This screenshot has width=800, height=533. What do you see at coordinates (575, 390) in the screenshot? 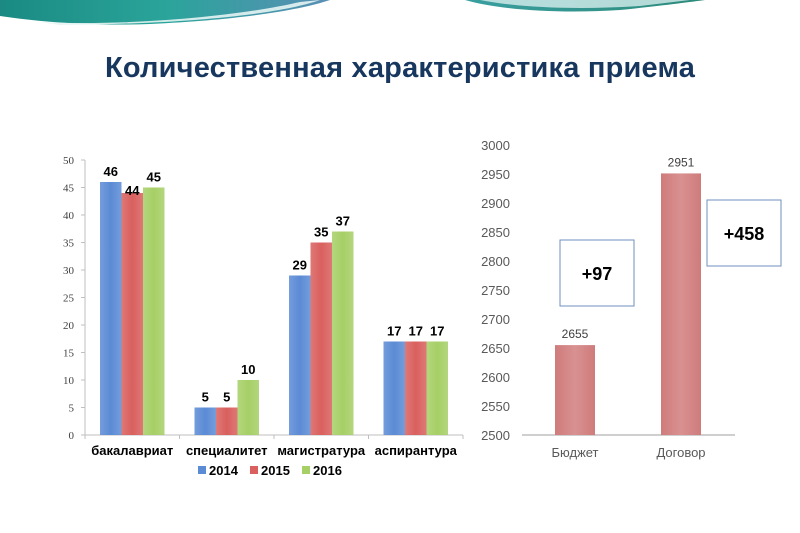
I see `bar-budget` at bounding box center [575, 390].